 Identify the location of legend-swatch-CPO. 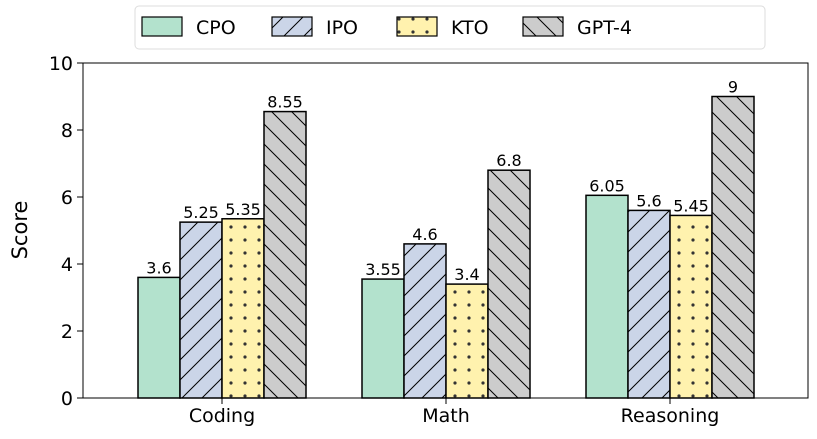
(162, 26).